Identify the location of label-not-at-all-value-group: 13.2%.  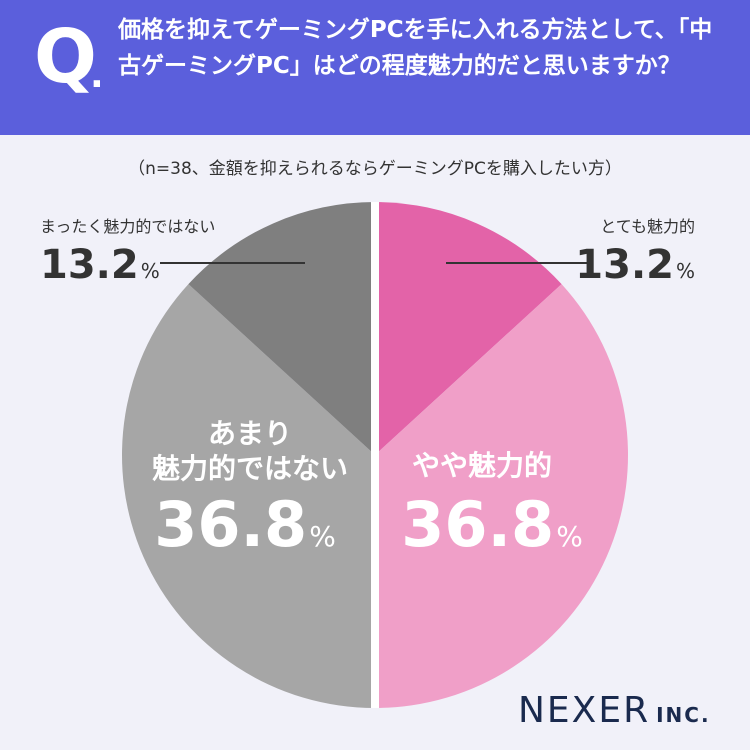
(100, 265).